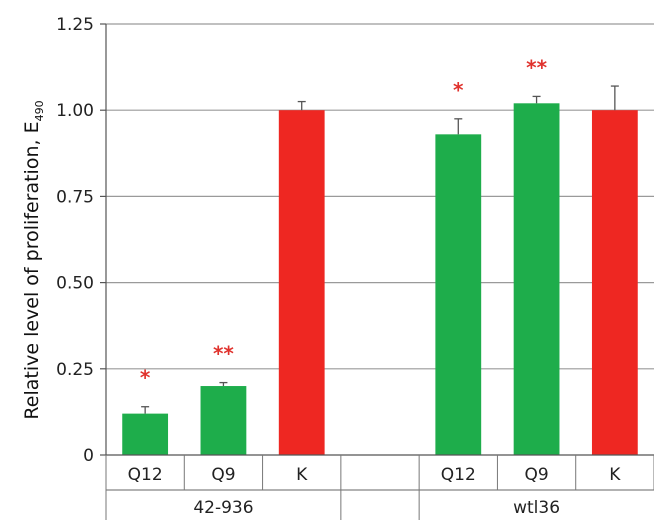  Describe the element at coordinates (75, 25) in the screenshot. I see `y-tick-label: 1.25` at that location.